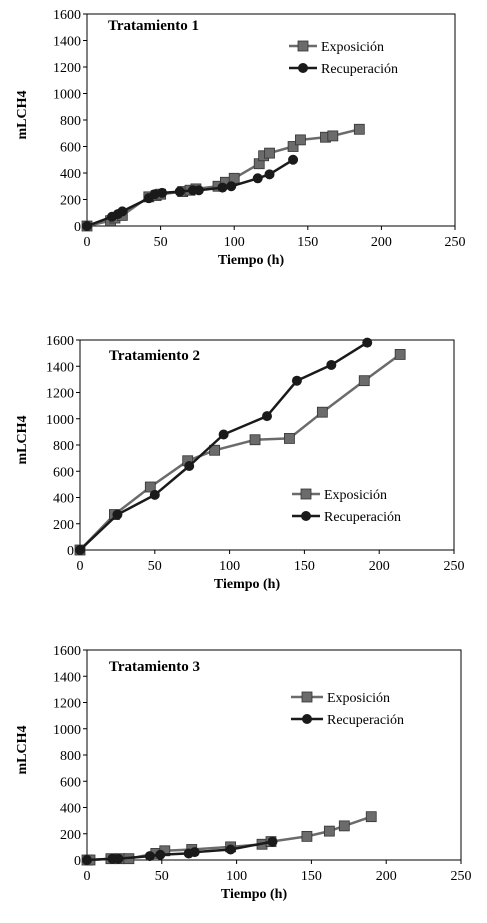 Image resolution: width=487 pixels, height=923 pixels. What do you see at coordinates (234, 242) in the screenshot?
I see `x-tick-label: 100` at bounding box center [234, 242].